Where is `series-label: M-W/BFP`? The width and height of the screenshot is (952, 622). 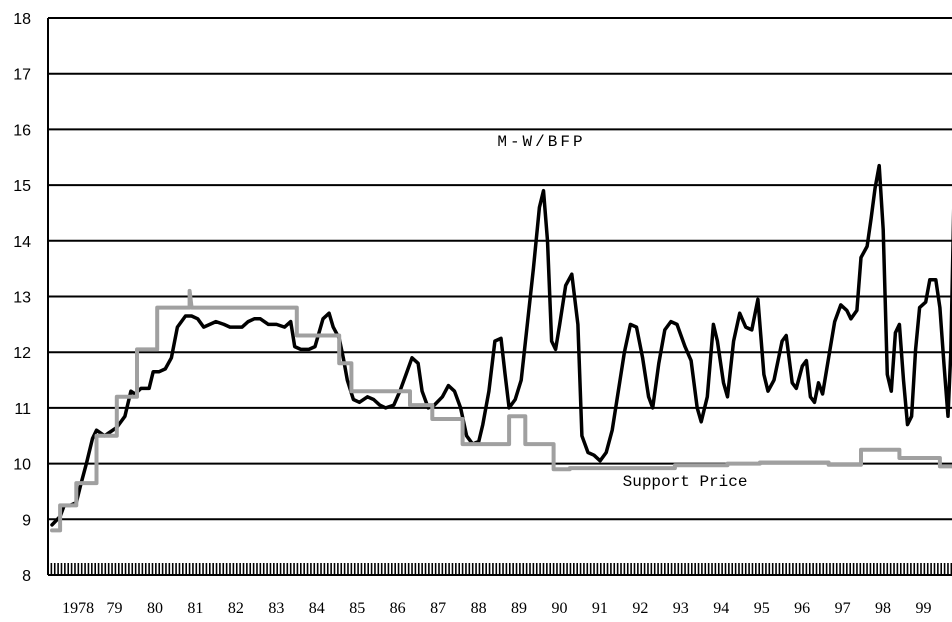
series-label: M-W/BFP is located at coordinates (541, 142).